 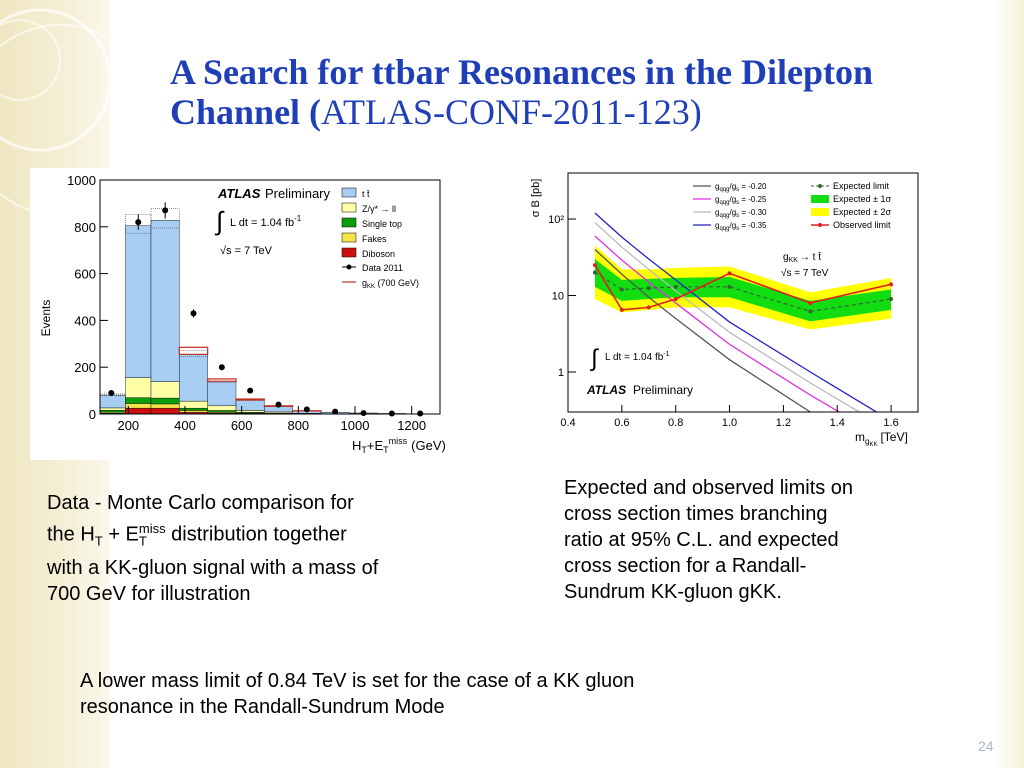 What do you see at coordinates (382, 268) in the screenshot?
I see `legend-data-label: Data 2011` at bounding box center [382, 268].